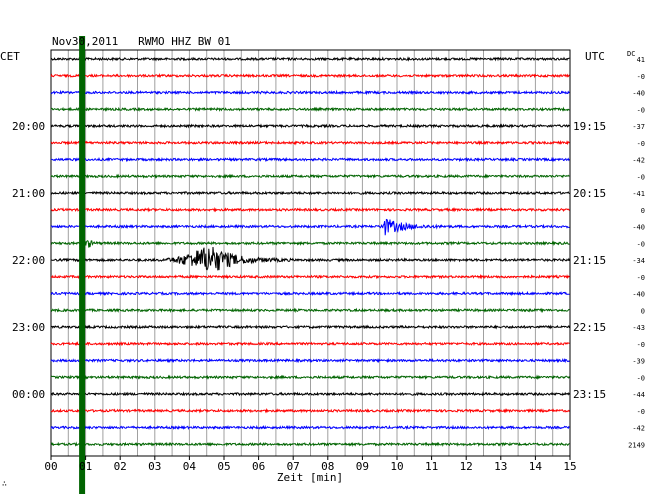  What do you see at coordinates (85, 466) in the screenshot?
I see `x-tick-label: 01` at bounding box center [85, 466].